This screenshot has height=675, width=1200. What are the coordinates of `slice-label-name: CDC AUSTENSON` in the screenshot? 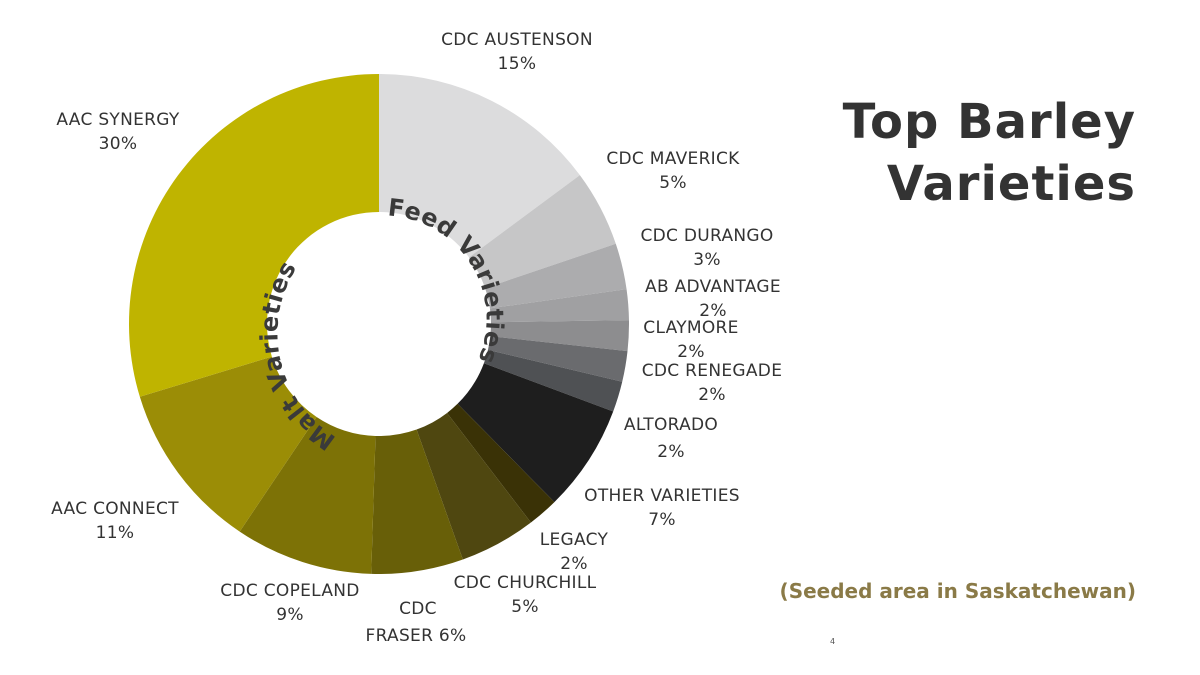 It's located at (517, 40).